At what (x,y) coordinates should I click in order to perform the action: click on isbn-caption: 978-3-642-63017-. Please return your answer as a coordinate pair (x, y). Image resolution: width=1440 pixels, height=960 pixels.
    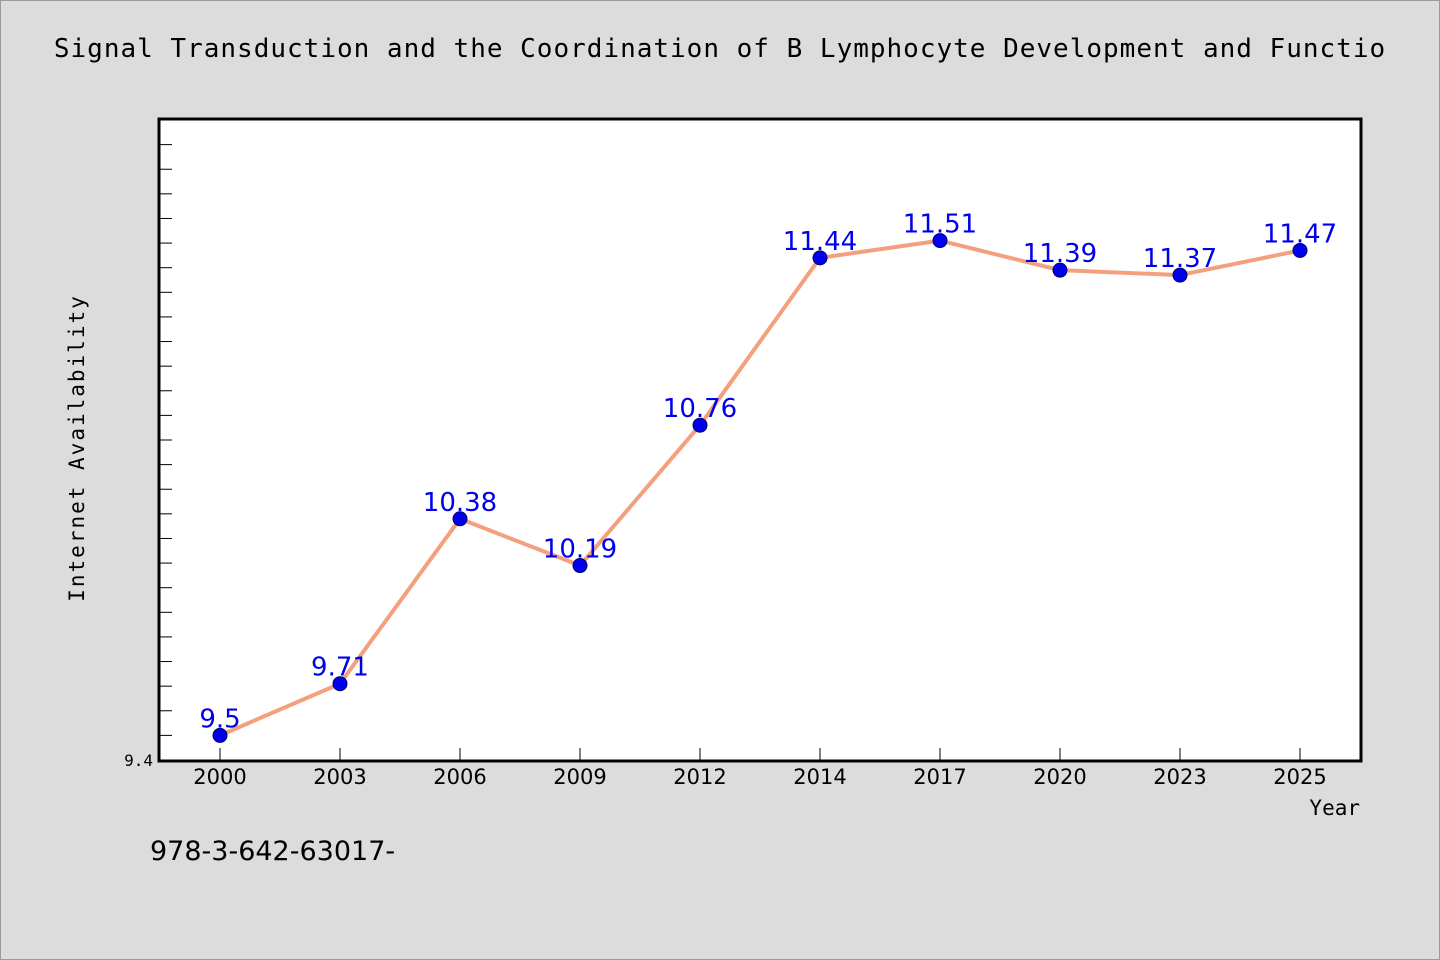
    Looking at the image, I should click on (273, 851).